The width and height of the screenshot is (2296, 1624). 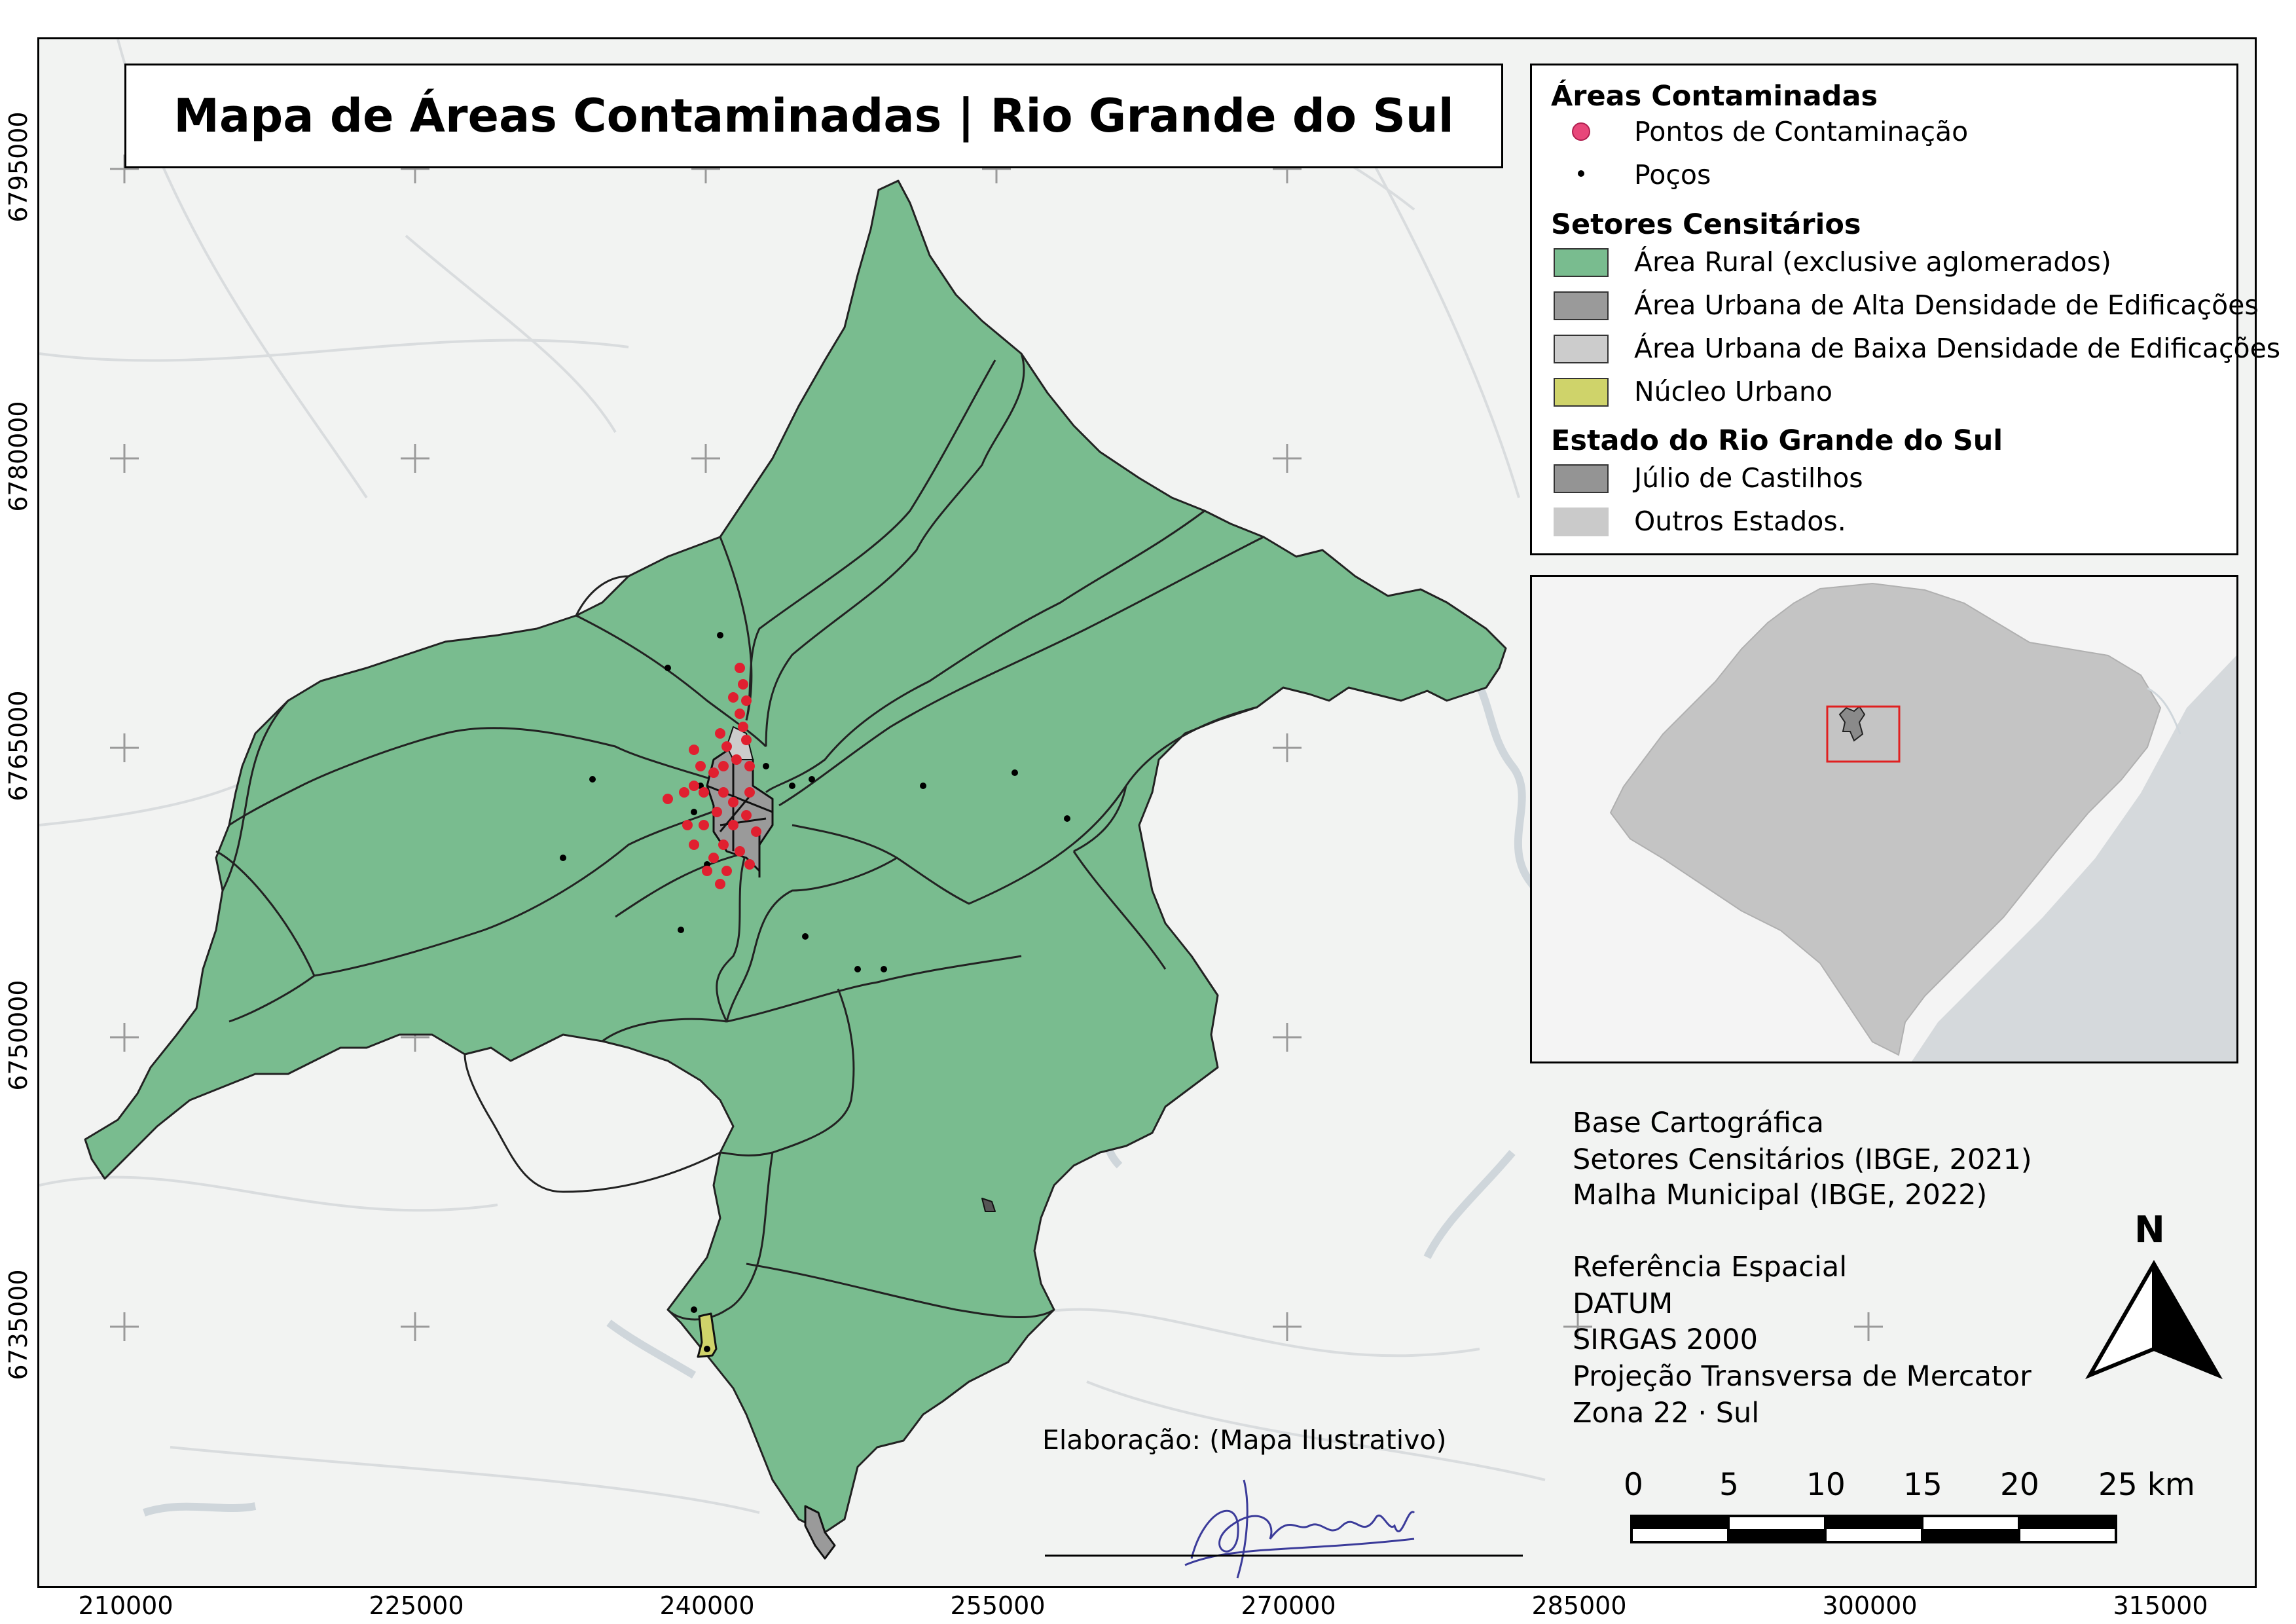 What do you see at coordinates (18, 456) in the screenshot?
I see `y-tick-label: 6780000` at bounding box center [18, 456].